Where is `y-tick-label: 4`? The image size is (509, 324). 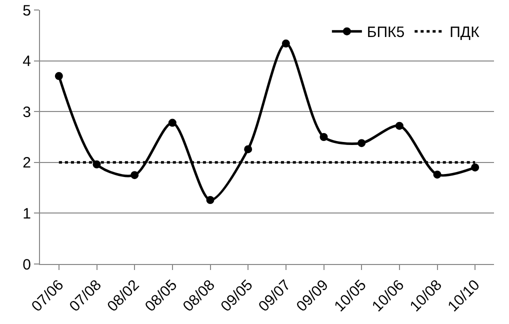
y-tick-label: 4 is located at coordinates (26, 61).